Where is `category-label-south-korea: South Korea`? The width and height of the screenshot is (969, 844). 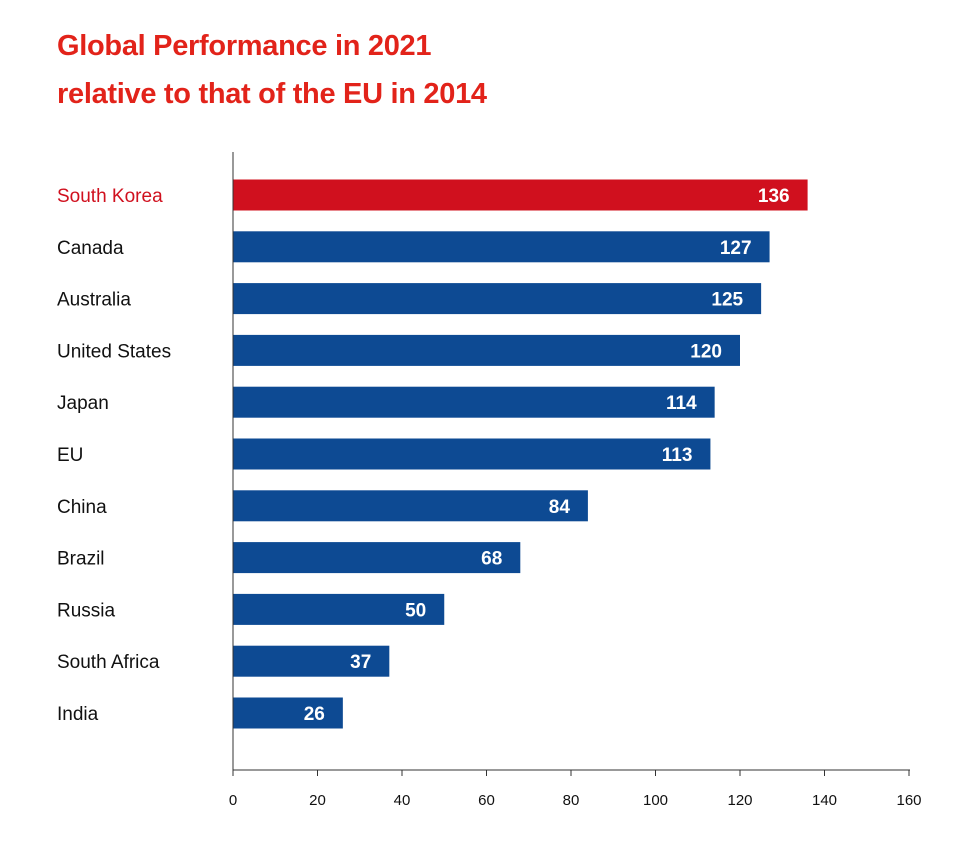
category-label-south-korea: South Korea is located at coordinates (110, 196).